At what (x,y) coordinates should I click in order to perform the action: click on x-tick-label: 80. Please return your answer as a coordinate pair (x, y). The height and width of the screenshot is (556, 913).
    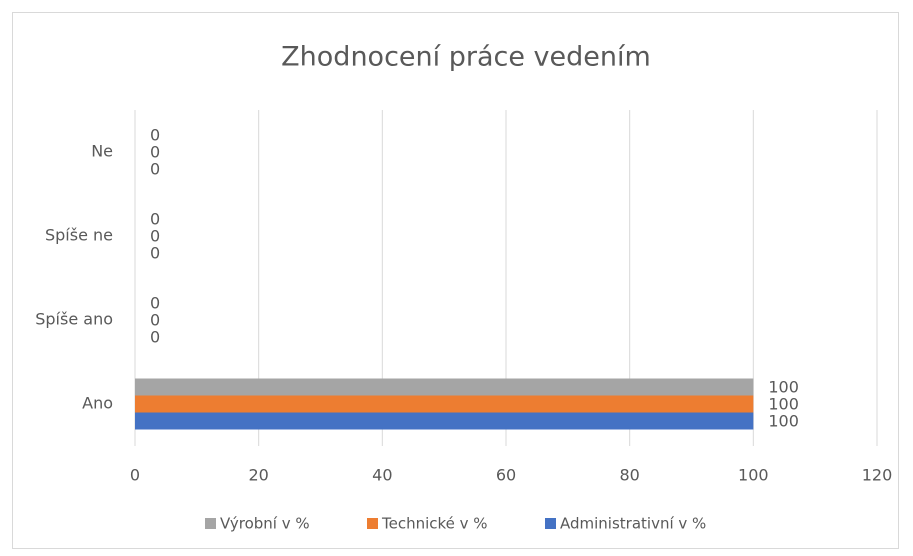
    Looking at the image, I should click on (629, 475).